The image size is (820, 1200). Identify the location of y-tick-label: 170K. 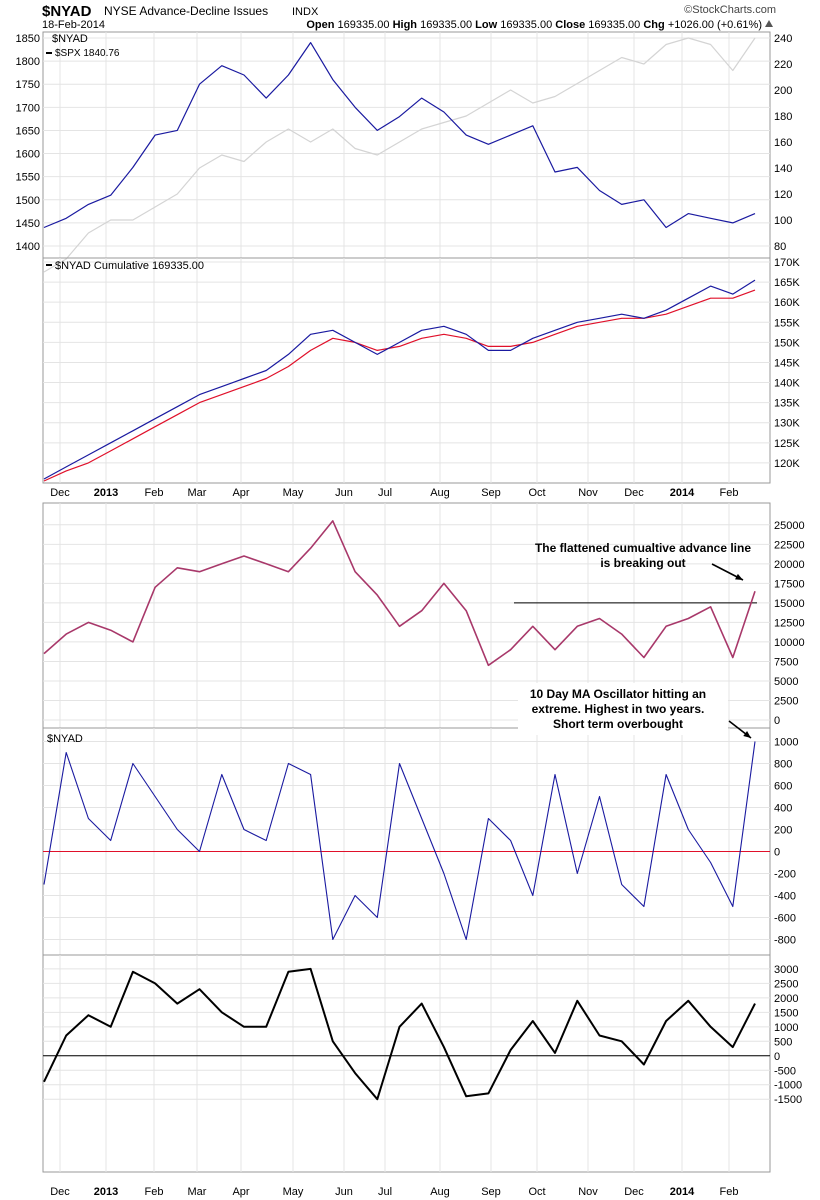
(787, 263).